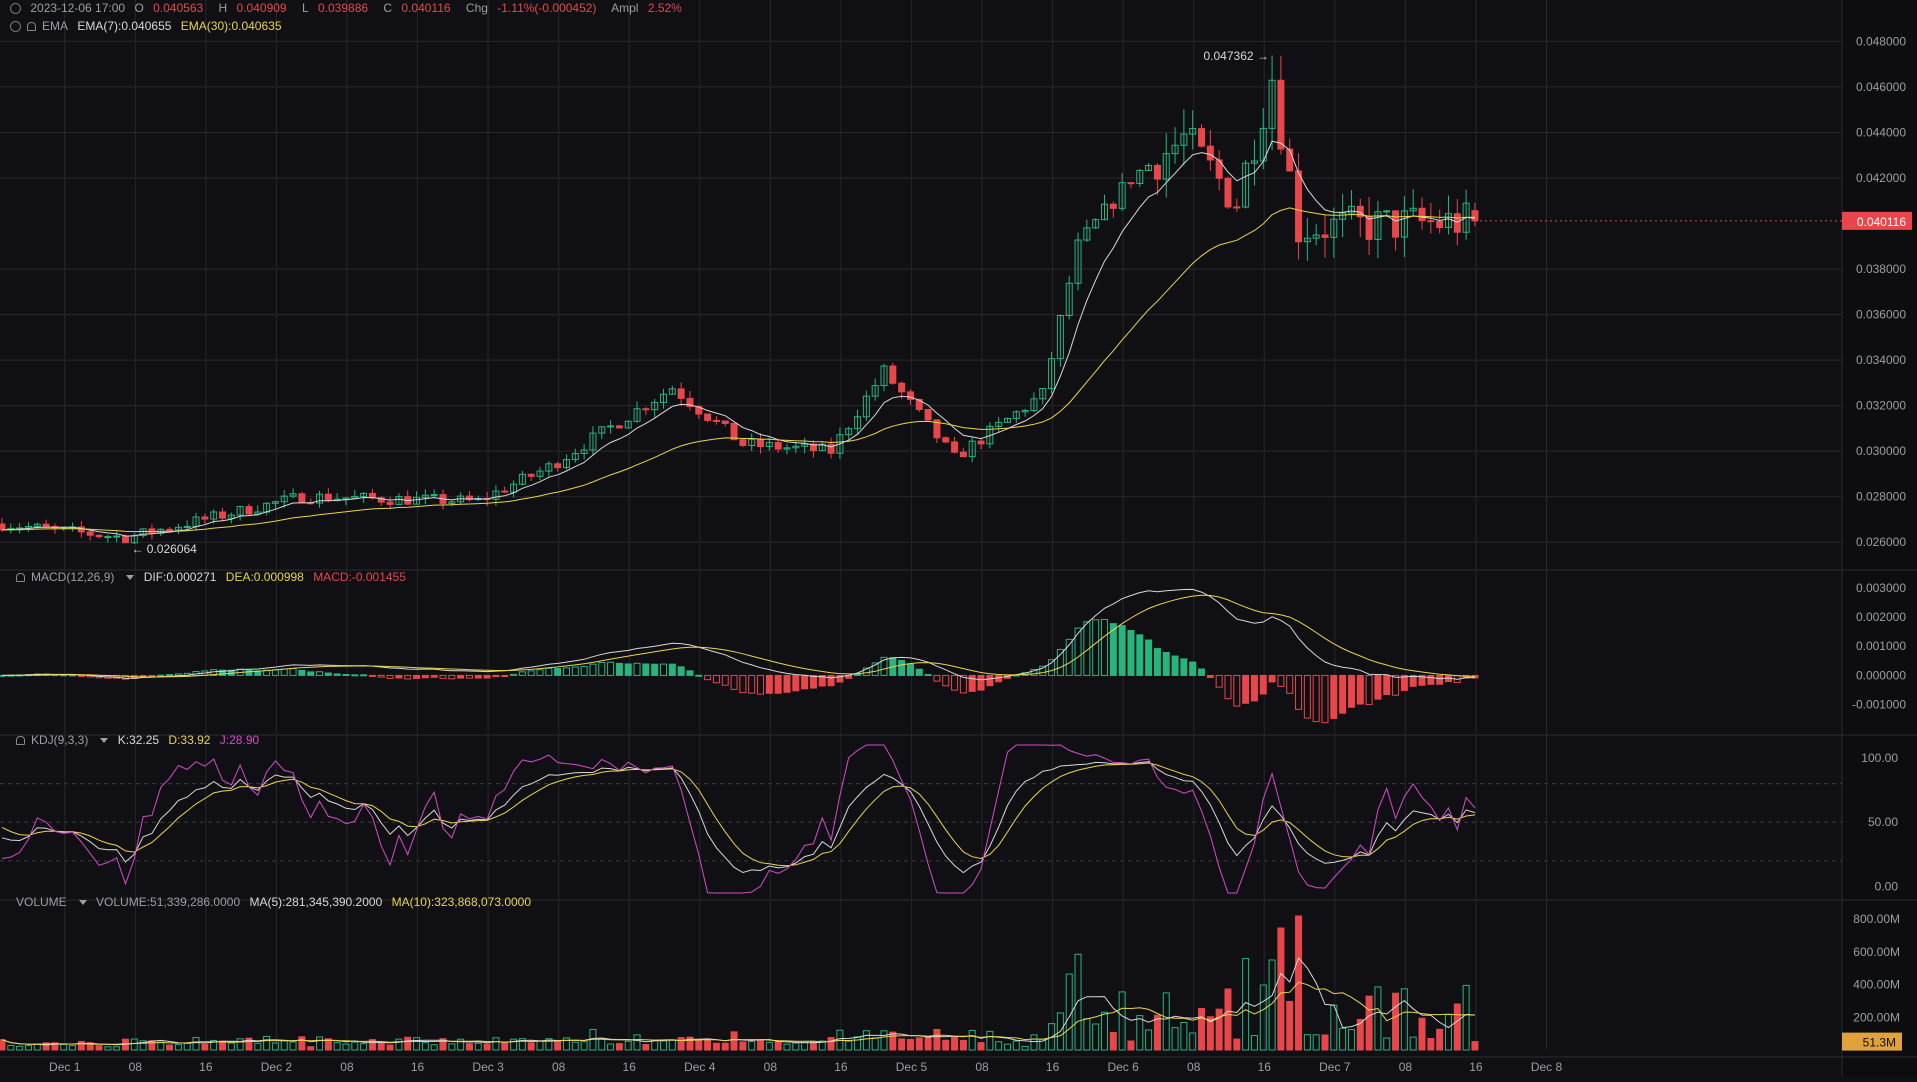 This screenshot has height=1082, width=1917. What do you see at coordinates (41, 902) in the screenshot?
I see `volume-indicator-name: VOLUME` at bounding box center [41, 902].